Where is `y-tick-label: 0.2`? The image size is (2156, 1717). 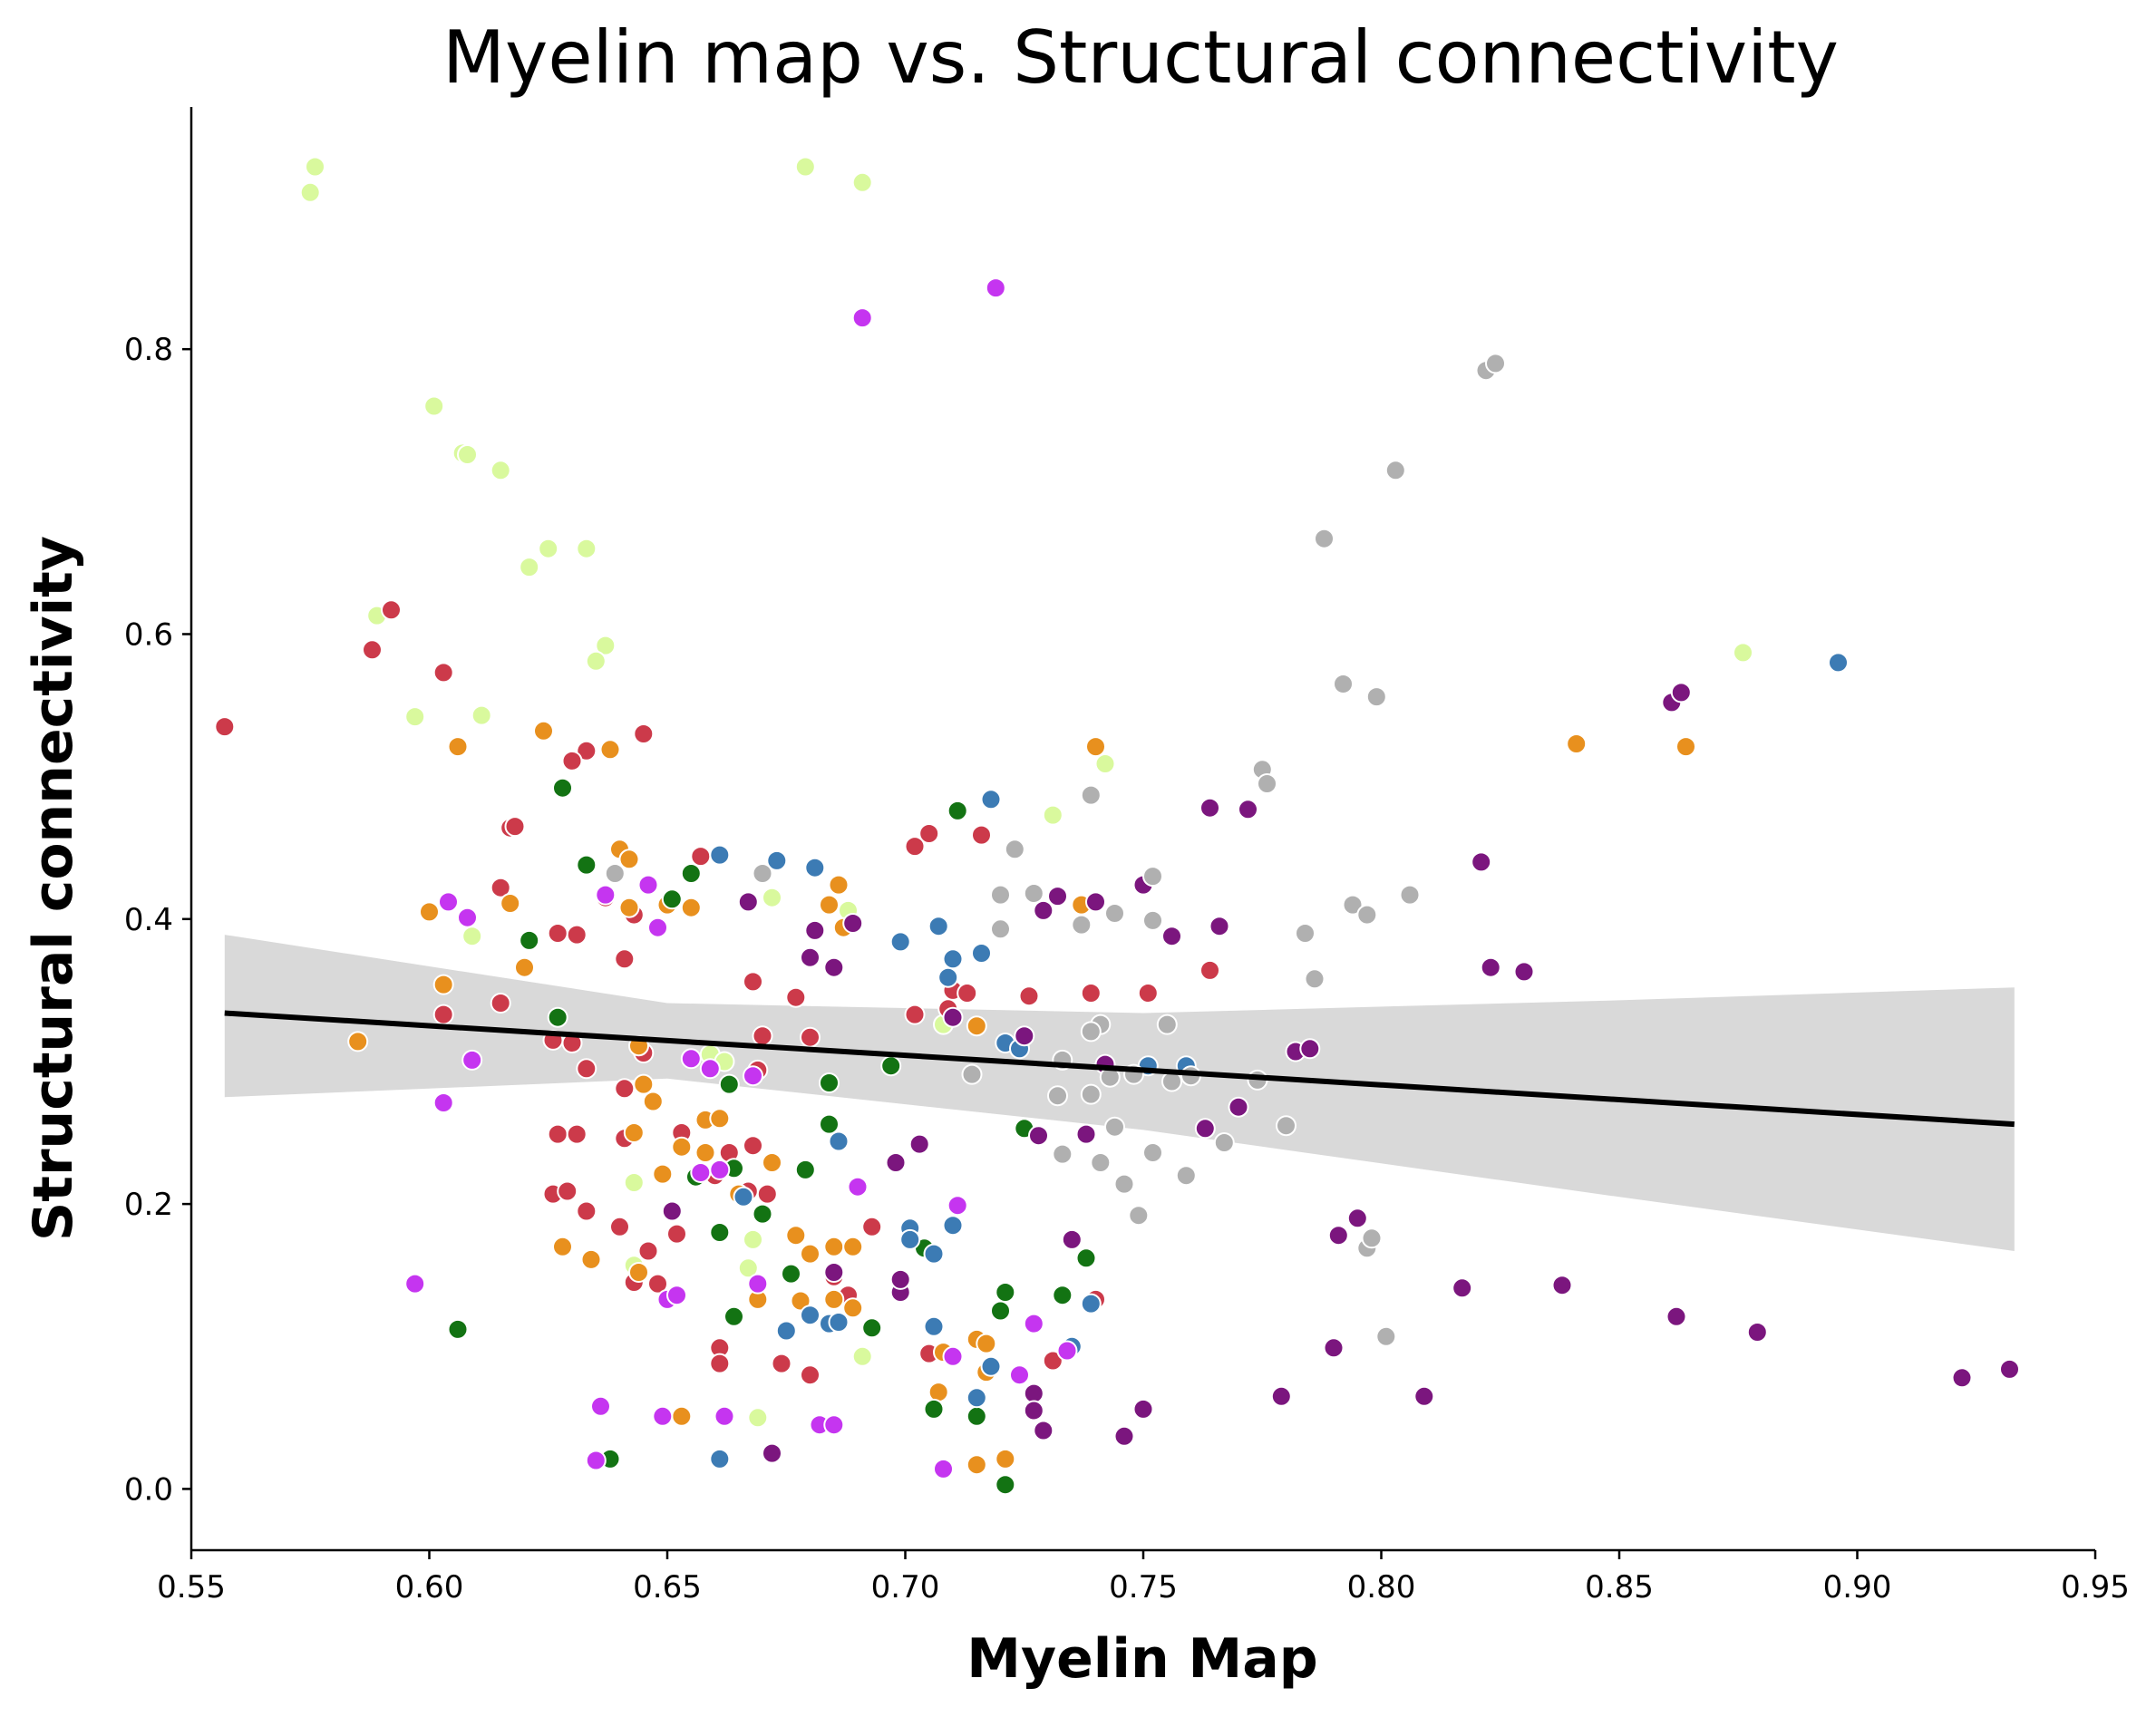
y-tick-label: 0.2 is located at coordinates (148, 1205).